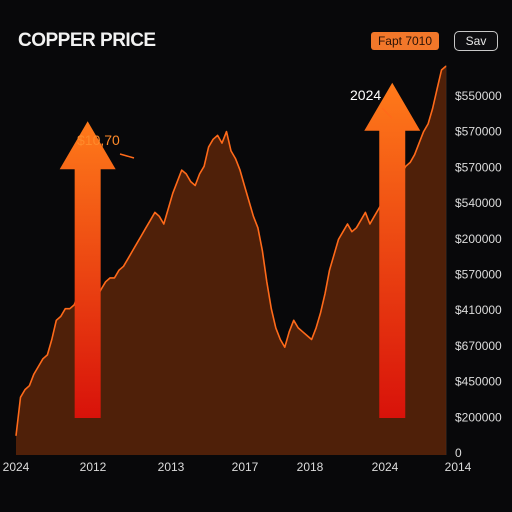 The height and width of the screenshot is (512, 512). I want to click on annotation-1: $10,70, so click(98, 140).